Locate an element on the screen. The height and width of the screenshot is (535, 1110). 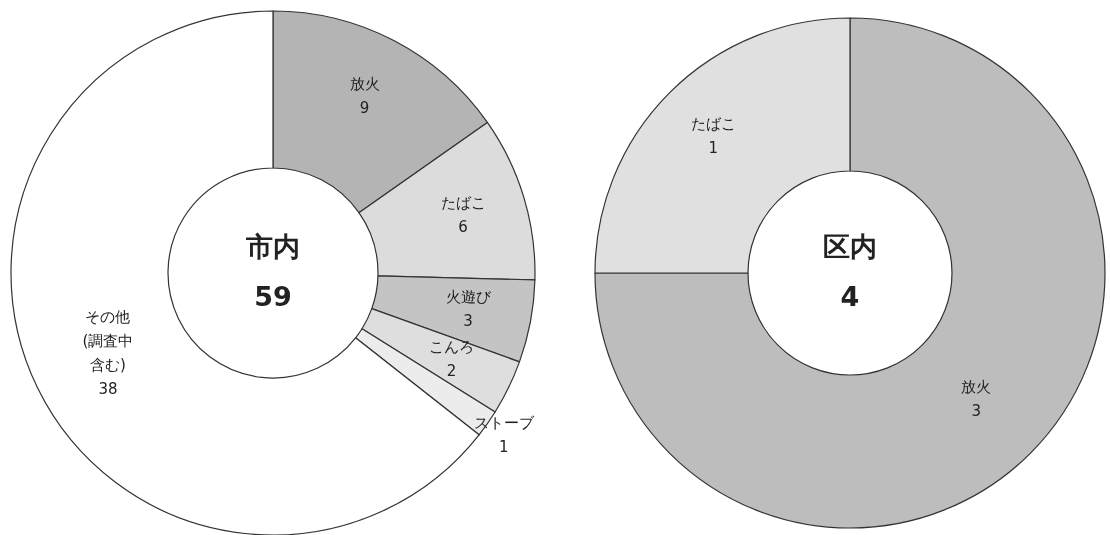
center-text: 市内 59 is located at coordinates (273, 271).